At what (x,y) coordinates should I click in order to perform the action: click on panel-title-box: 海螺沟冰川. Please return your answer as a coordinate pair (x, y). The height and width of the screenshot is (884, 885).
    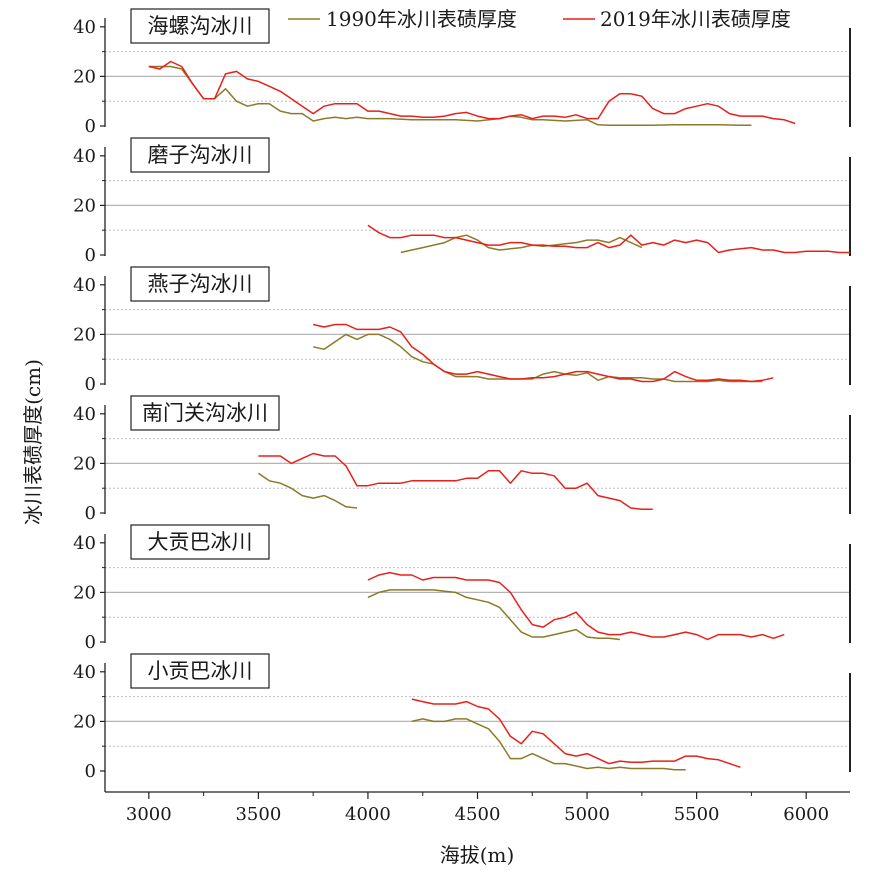
    Looking at the image, I should click on (200, 26).